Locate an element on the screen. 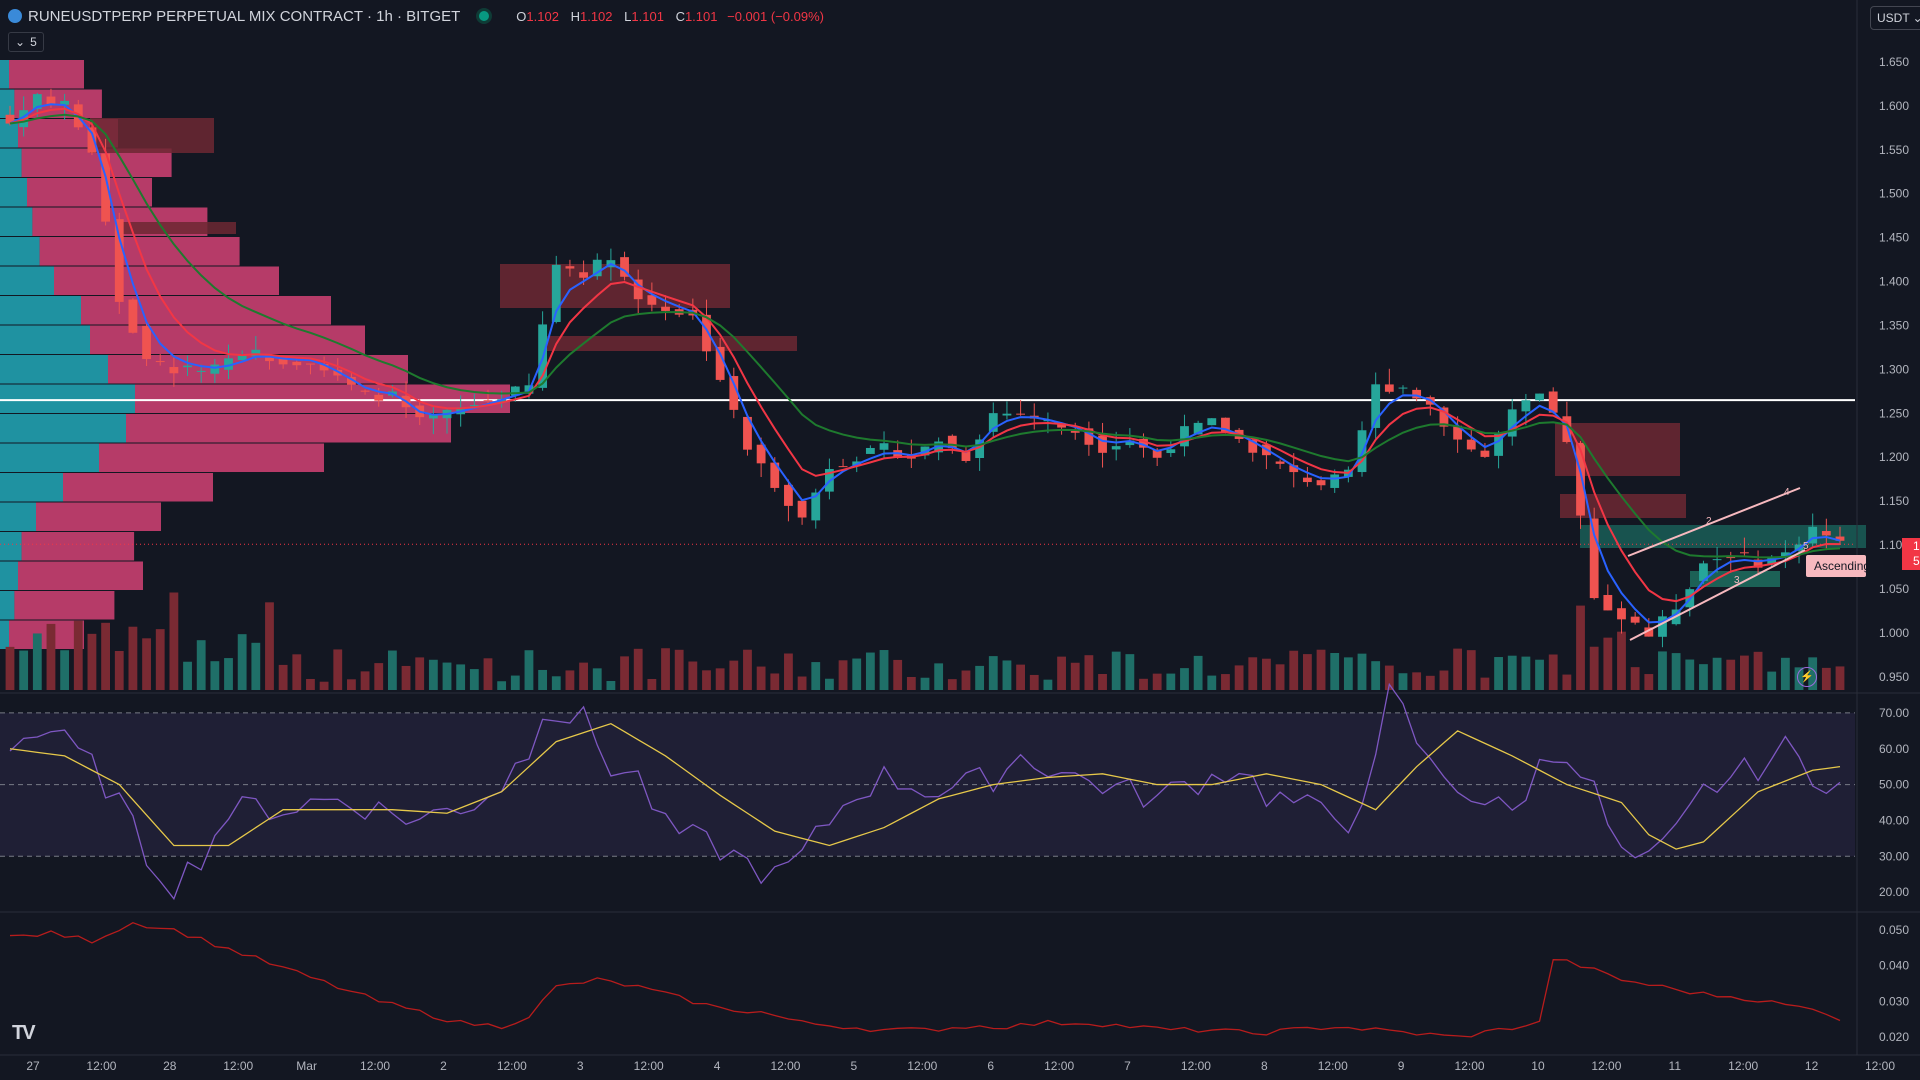 The width and height of the screenshot is (1920, 1080). currency-selector: USDT ⌄ is located at coordinates (1895, 18).